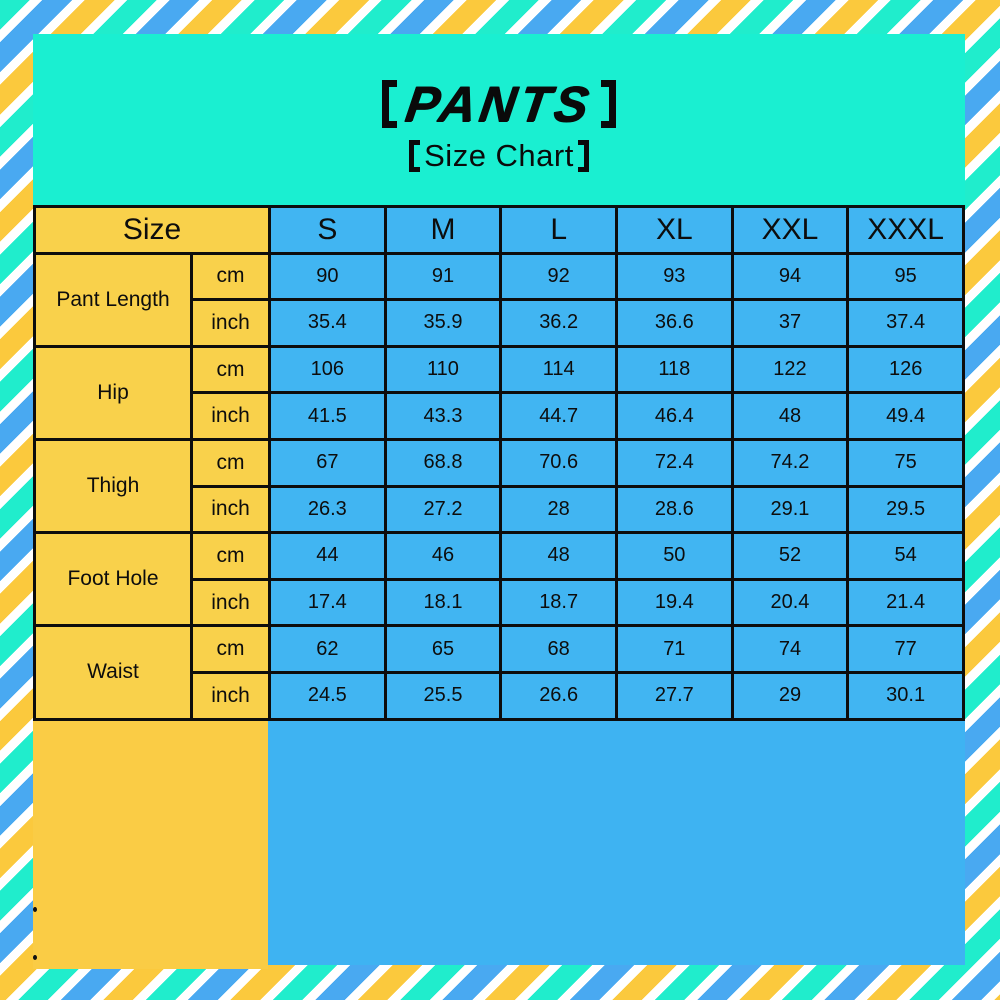 Image resolution: width=1000 pixels, height=1000 pixels. I want to click on value-cell: 70.6, so click(558, 462).